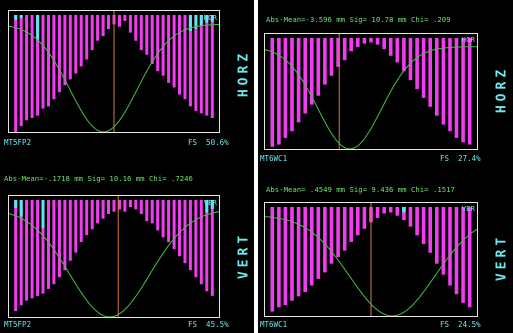 The height and width of the screenshot is (333, 513). Describe the element at coordinates (208, 142) in the screenshot. I see `fs-label: FS 50.6%` at that location.